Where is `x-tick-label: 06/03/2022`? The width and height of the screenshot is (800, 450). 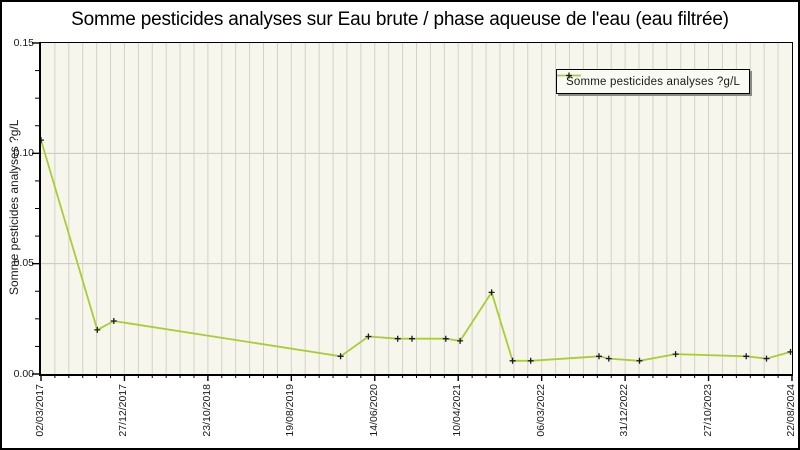
x-tick-label: 06/03/2022 is located at coordinates (540, 410).